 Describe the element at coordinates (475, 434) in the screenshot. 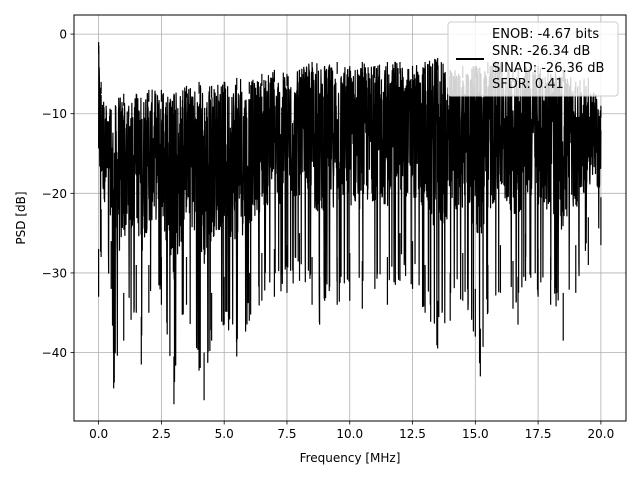

I see `x-tick-label: 15.0` at that location.